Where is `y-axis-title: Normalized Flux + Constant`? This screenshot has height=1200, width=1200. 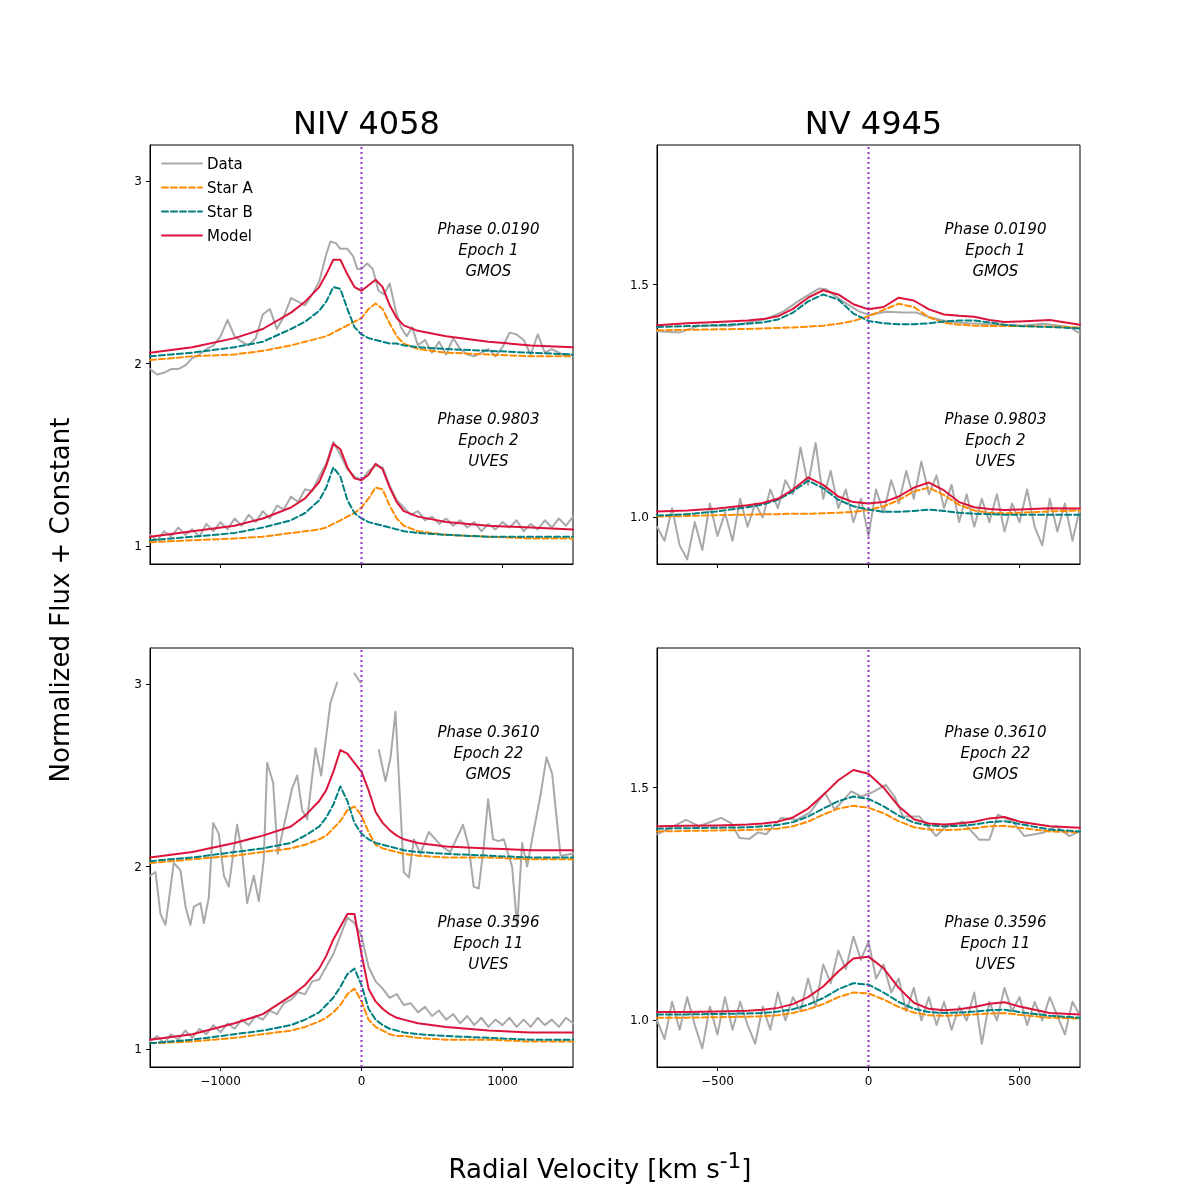
y-axis-title: Normalized Flux + Constant is located at coordinates (59, 600).